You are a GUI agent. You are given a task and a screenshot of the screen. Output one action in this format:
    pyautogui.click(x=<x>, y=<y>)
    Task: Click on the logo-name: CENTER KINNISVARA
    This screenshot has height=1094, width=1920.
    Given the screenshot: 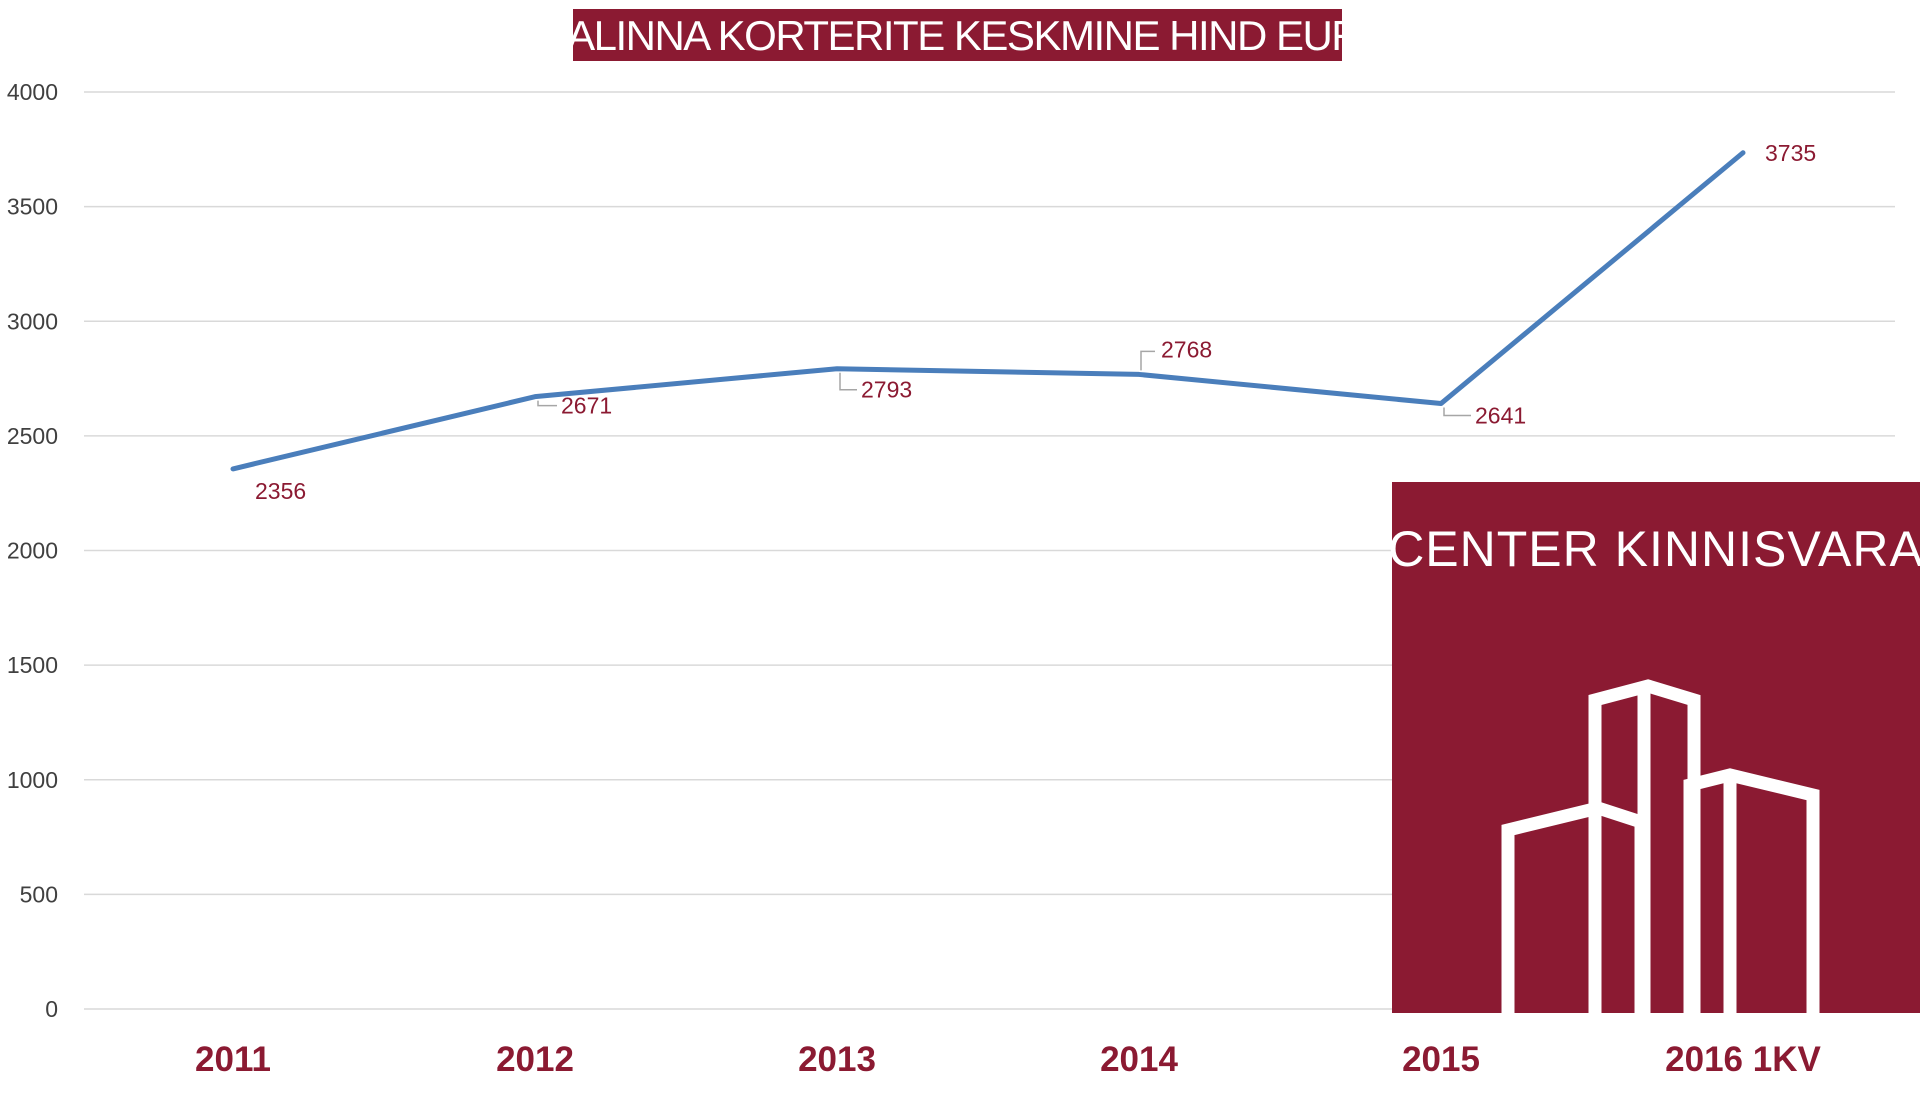 What is the action you would take?
    pyautogui.click(x=1654, y=549)
    